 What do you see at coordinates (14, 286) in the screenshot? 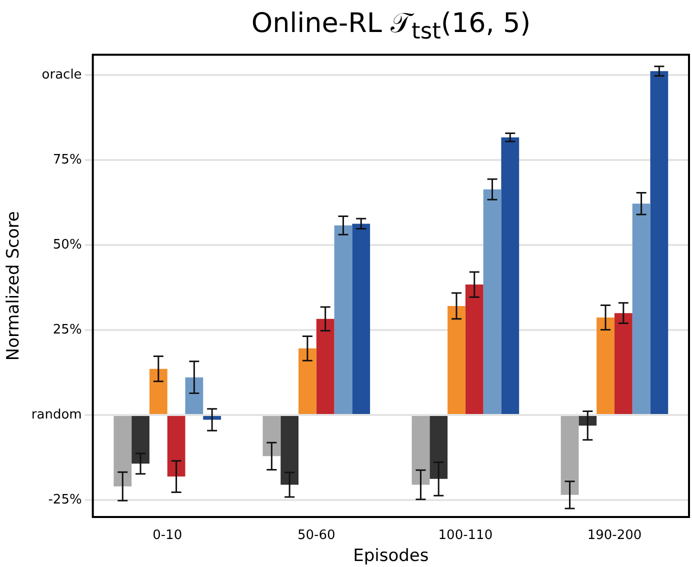
I see `y-axis-title: Normalized Score` at bounding box center [14, 286].